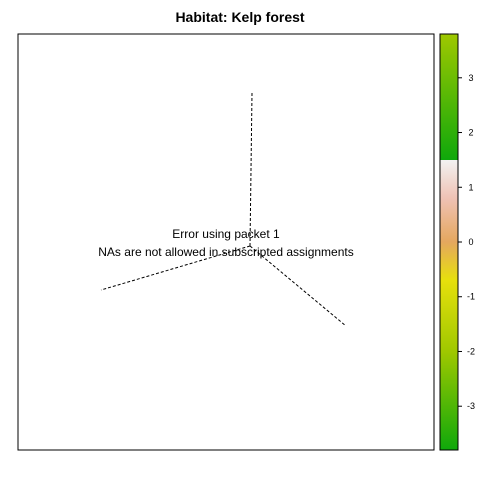 The height and width of the screenshot is (480, 480). I want to click on colorbar, so click(449, 242).